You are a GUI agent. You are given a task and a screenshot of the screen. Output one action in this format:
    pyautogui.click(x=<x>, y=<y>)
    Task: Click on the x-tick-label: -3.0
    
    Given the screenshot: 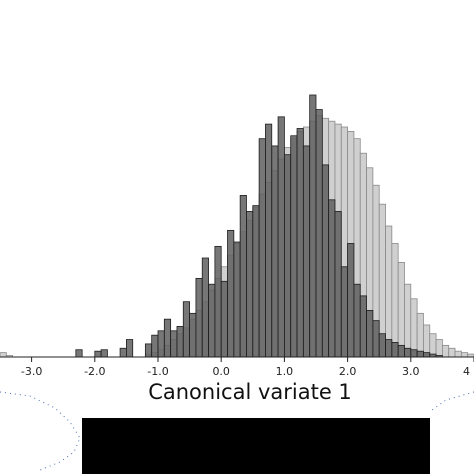 What is the action you would take?
    pyautogui.click(x=31, y=371)
    